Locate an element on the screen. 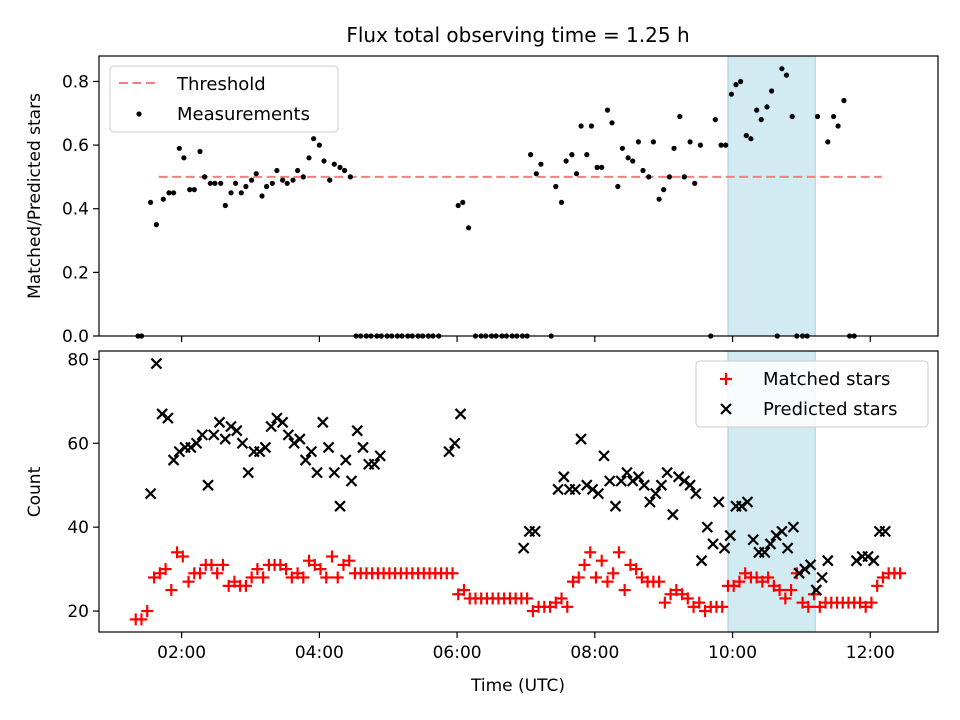 The height and width of the screenshot is (720, 960). bottom-xlabel: Time (UTC) is located at coordinates (517, 686).